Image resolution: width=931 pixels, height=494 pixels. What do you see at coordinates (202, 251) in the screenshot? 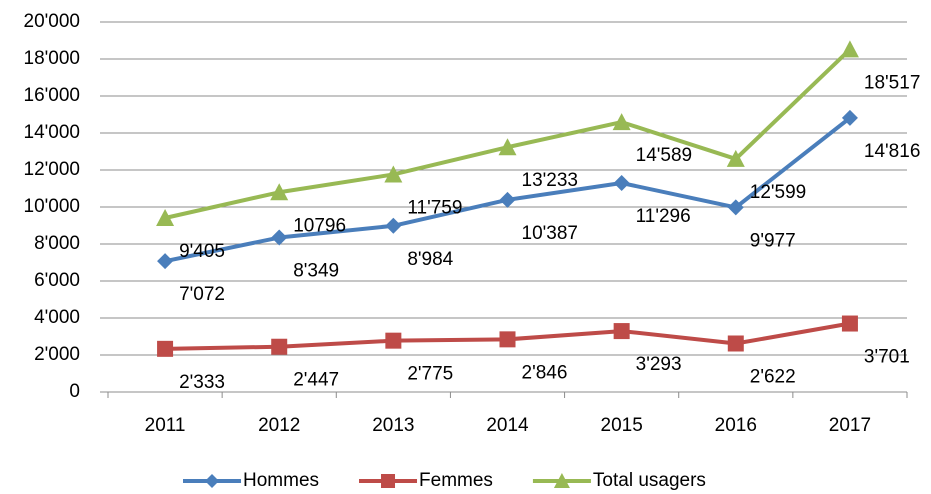
I see `data-label: 9'405` at bounding box center [202, 251].